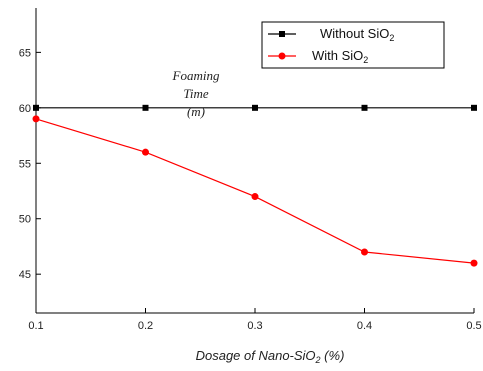 This screenshot has height=371, width=483. I want to click on y-tick-label: 55, so click(25, 164).